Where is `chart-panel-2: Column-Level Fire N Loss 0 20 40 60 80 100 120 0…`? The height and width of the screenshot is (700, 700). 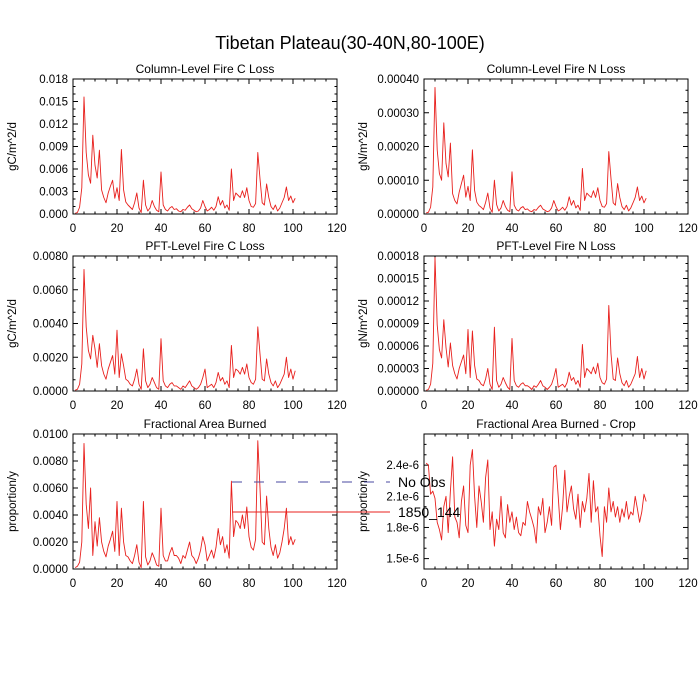 chart-panel-2: Column-Level Fire N Loss 0 20 40 60 80 100 120 0… is located at coordinates (528, 148).